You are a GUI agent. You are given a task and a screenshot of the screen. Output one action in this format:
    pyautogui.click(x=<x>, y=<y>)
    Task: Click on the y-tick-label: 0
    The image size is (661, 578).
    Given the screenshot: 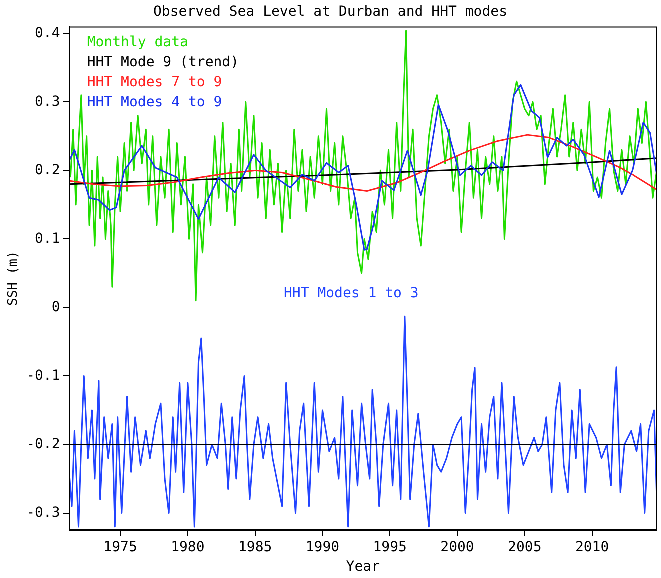 What is the action you would take?
    pyautogui.click(x=56, y=307)
    